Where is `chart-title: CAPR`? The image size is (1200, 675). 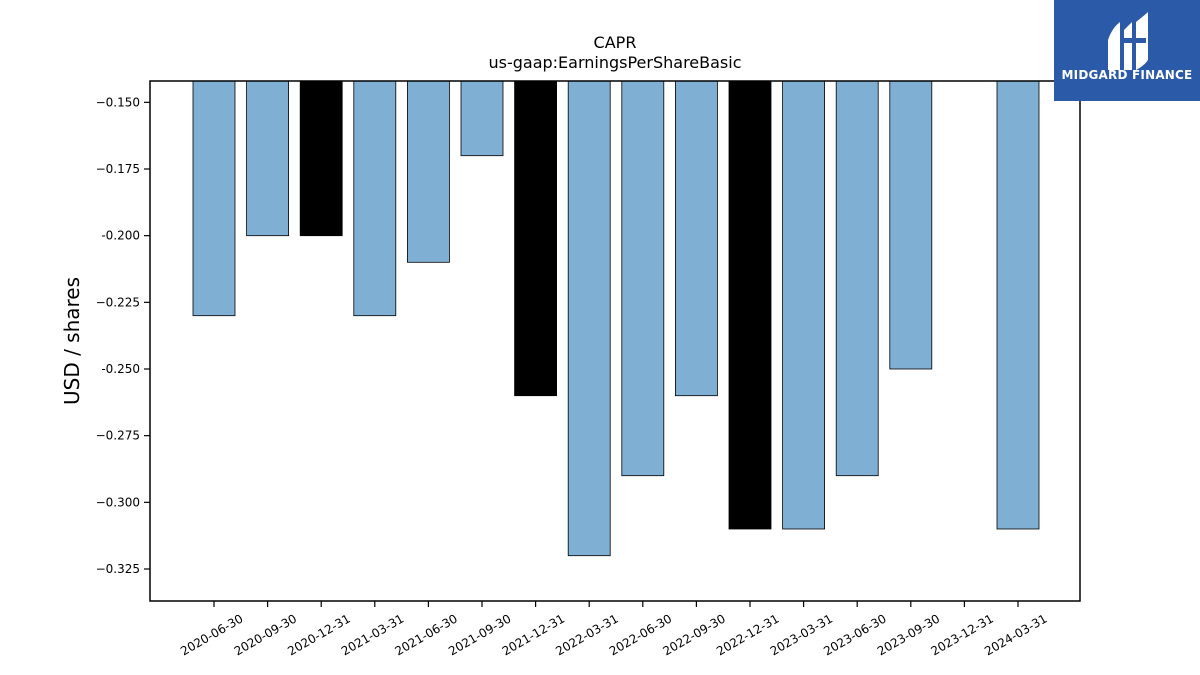
chart-title: CAPR is located at coordinates (615, 42).